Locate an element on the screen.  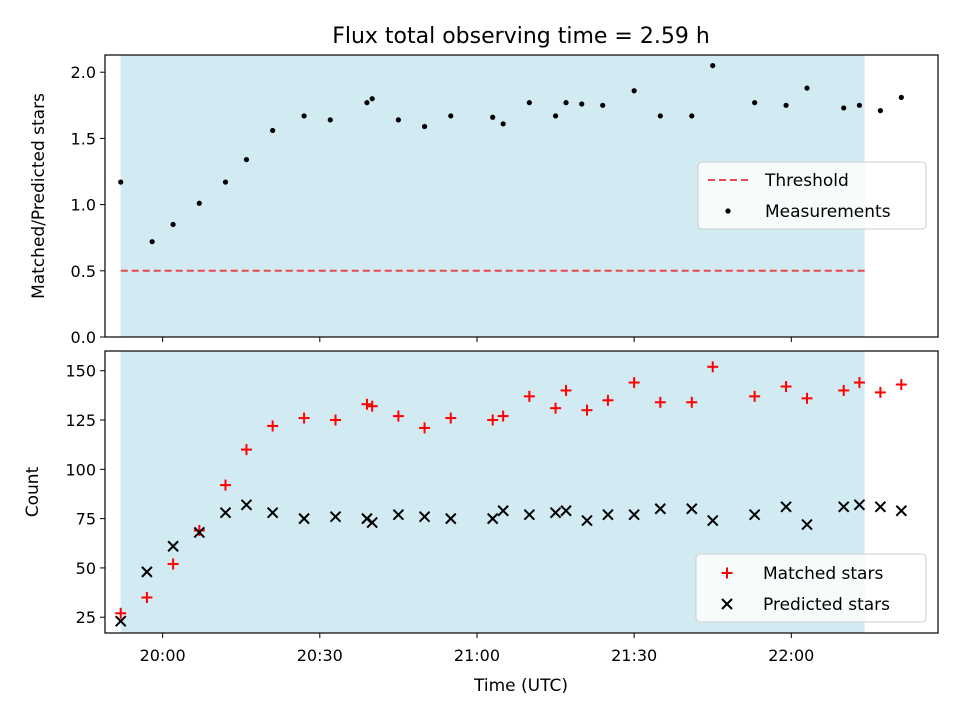
bottom-legend-box is located at coordinates (811, 588).